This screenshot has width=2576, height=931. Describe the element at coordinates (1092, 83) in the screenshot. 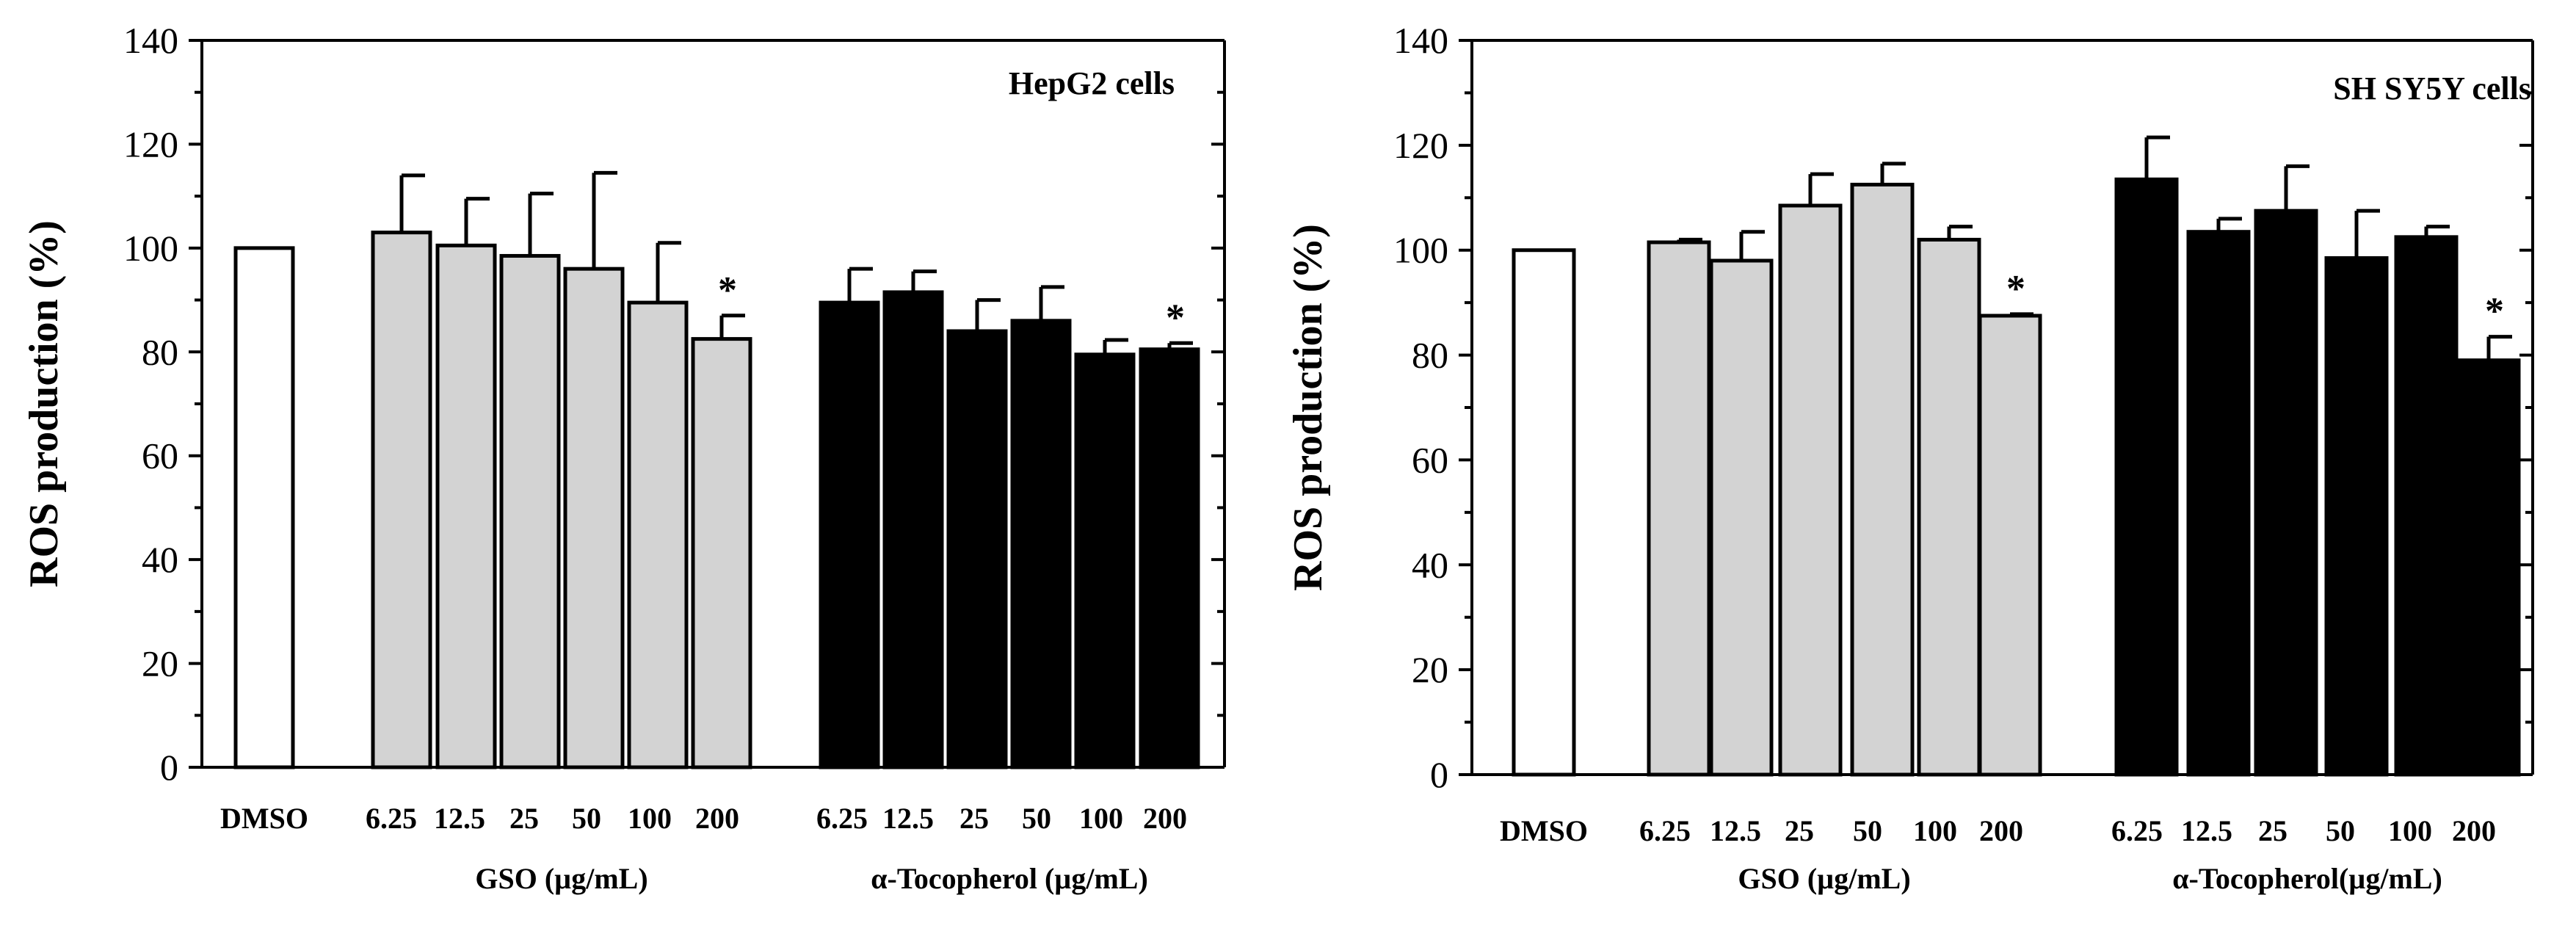

I see `chart-title: HepG2 cells` at that location.